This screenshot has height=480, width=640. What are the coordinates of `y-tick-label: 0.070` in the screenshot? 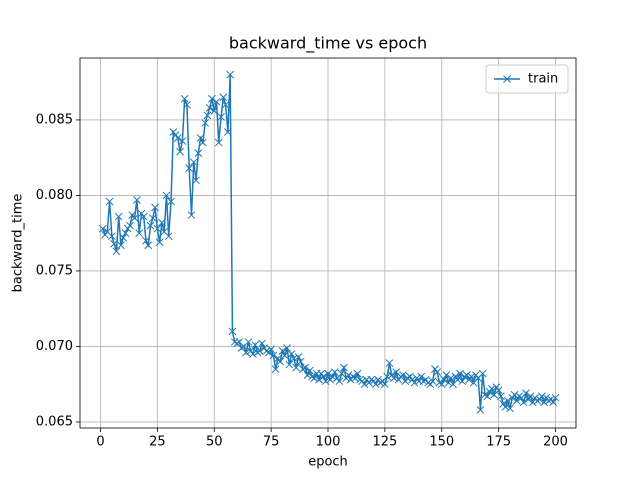 It's located at (54, 346).